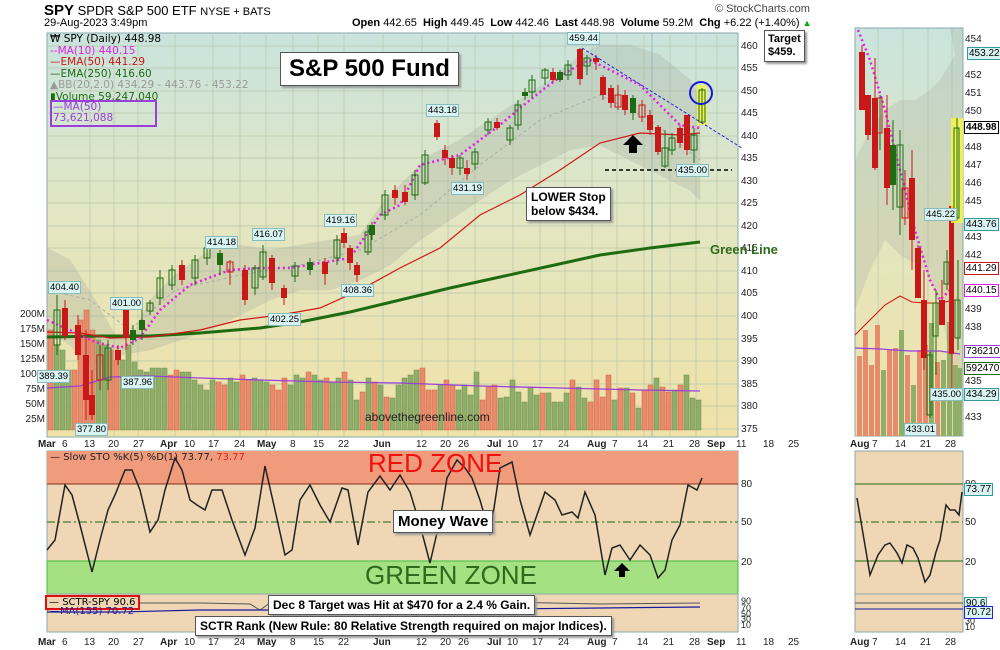 The height and width of the screenshot is (650, 1000). I want to click on green-zone-label: GREEN ZONE, so click(451, 575).